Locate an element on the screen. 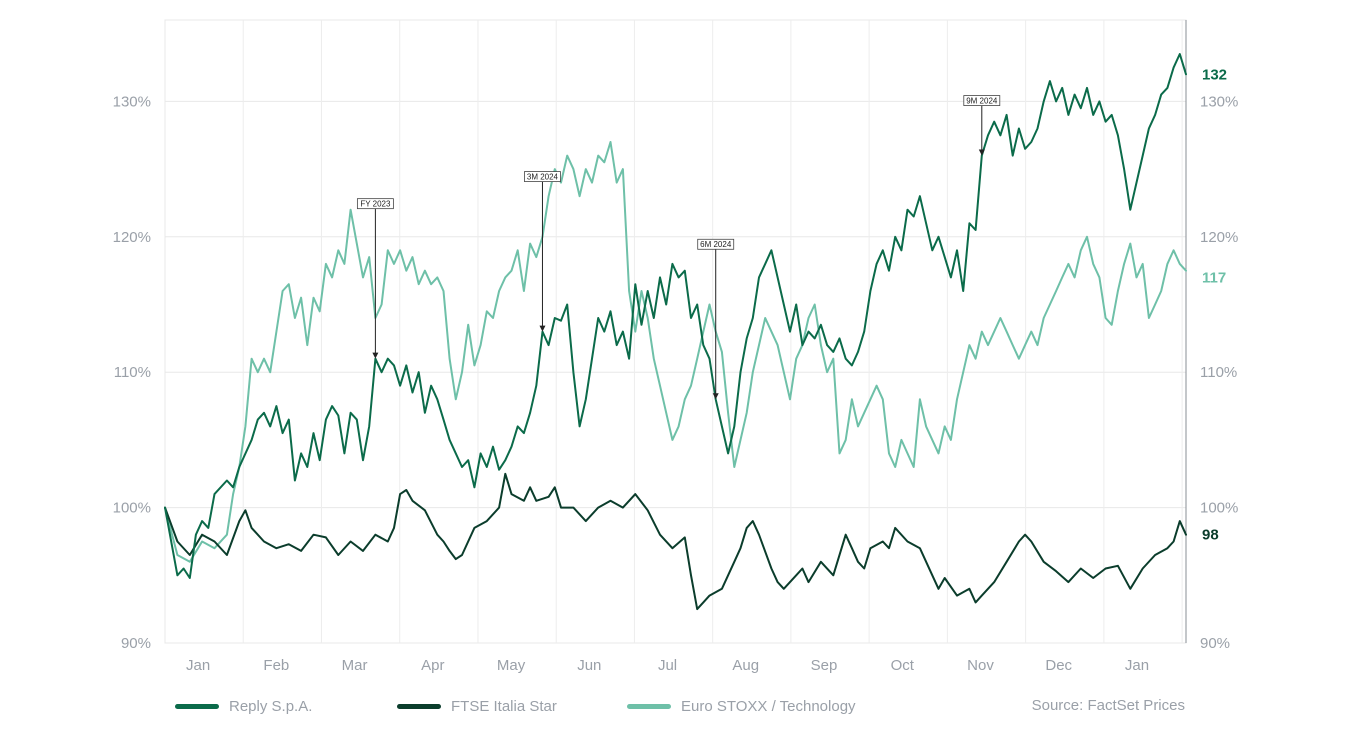 Image resolution: width=1352 pixels, height=736 pixels. legend-swatch-ftse is located at coordinates (419, 706).